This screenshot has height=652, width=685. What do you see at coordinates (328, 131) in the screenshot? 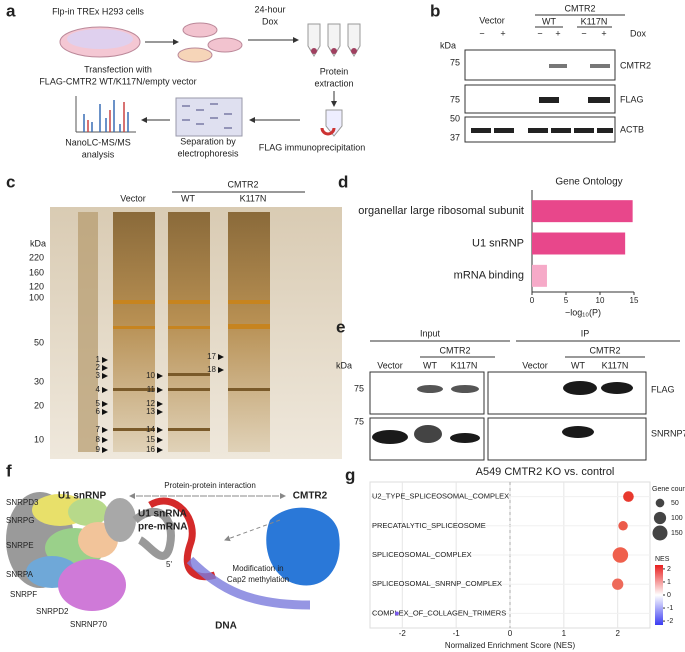
I see `magnet` at bounding box center [328, 131].